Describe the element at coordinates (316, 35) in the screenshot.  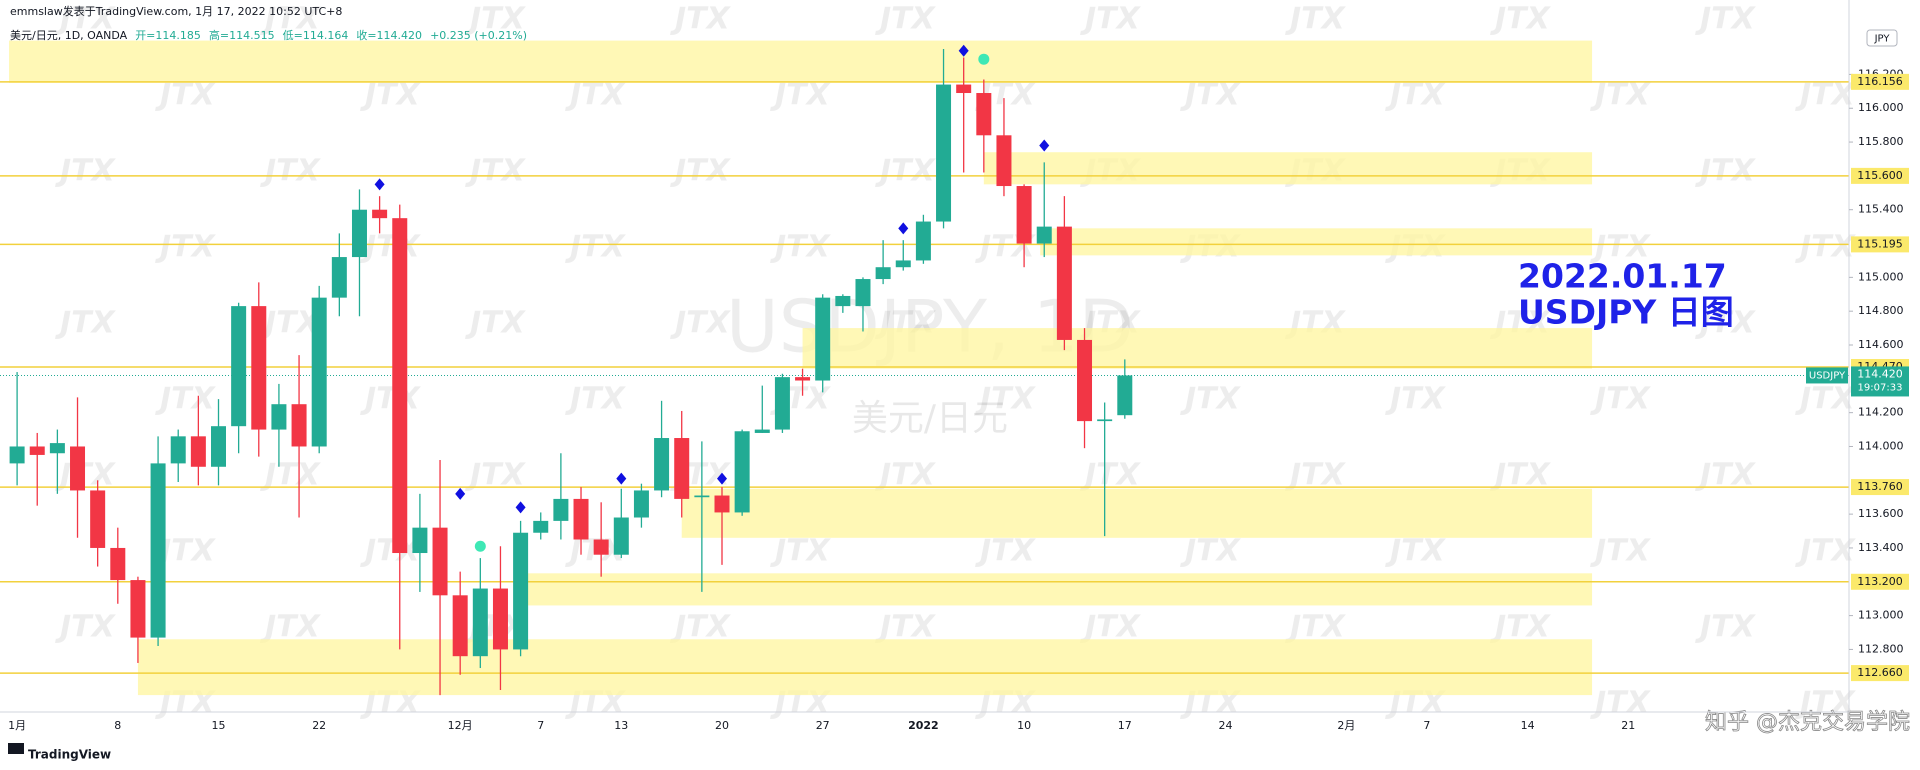
I see `quote-item: 低=114.164` at that location.